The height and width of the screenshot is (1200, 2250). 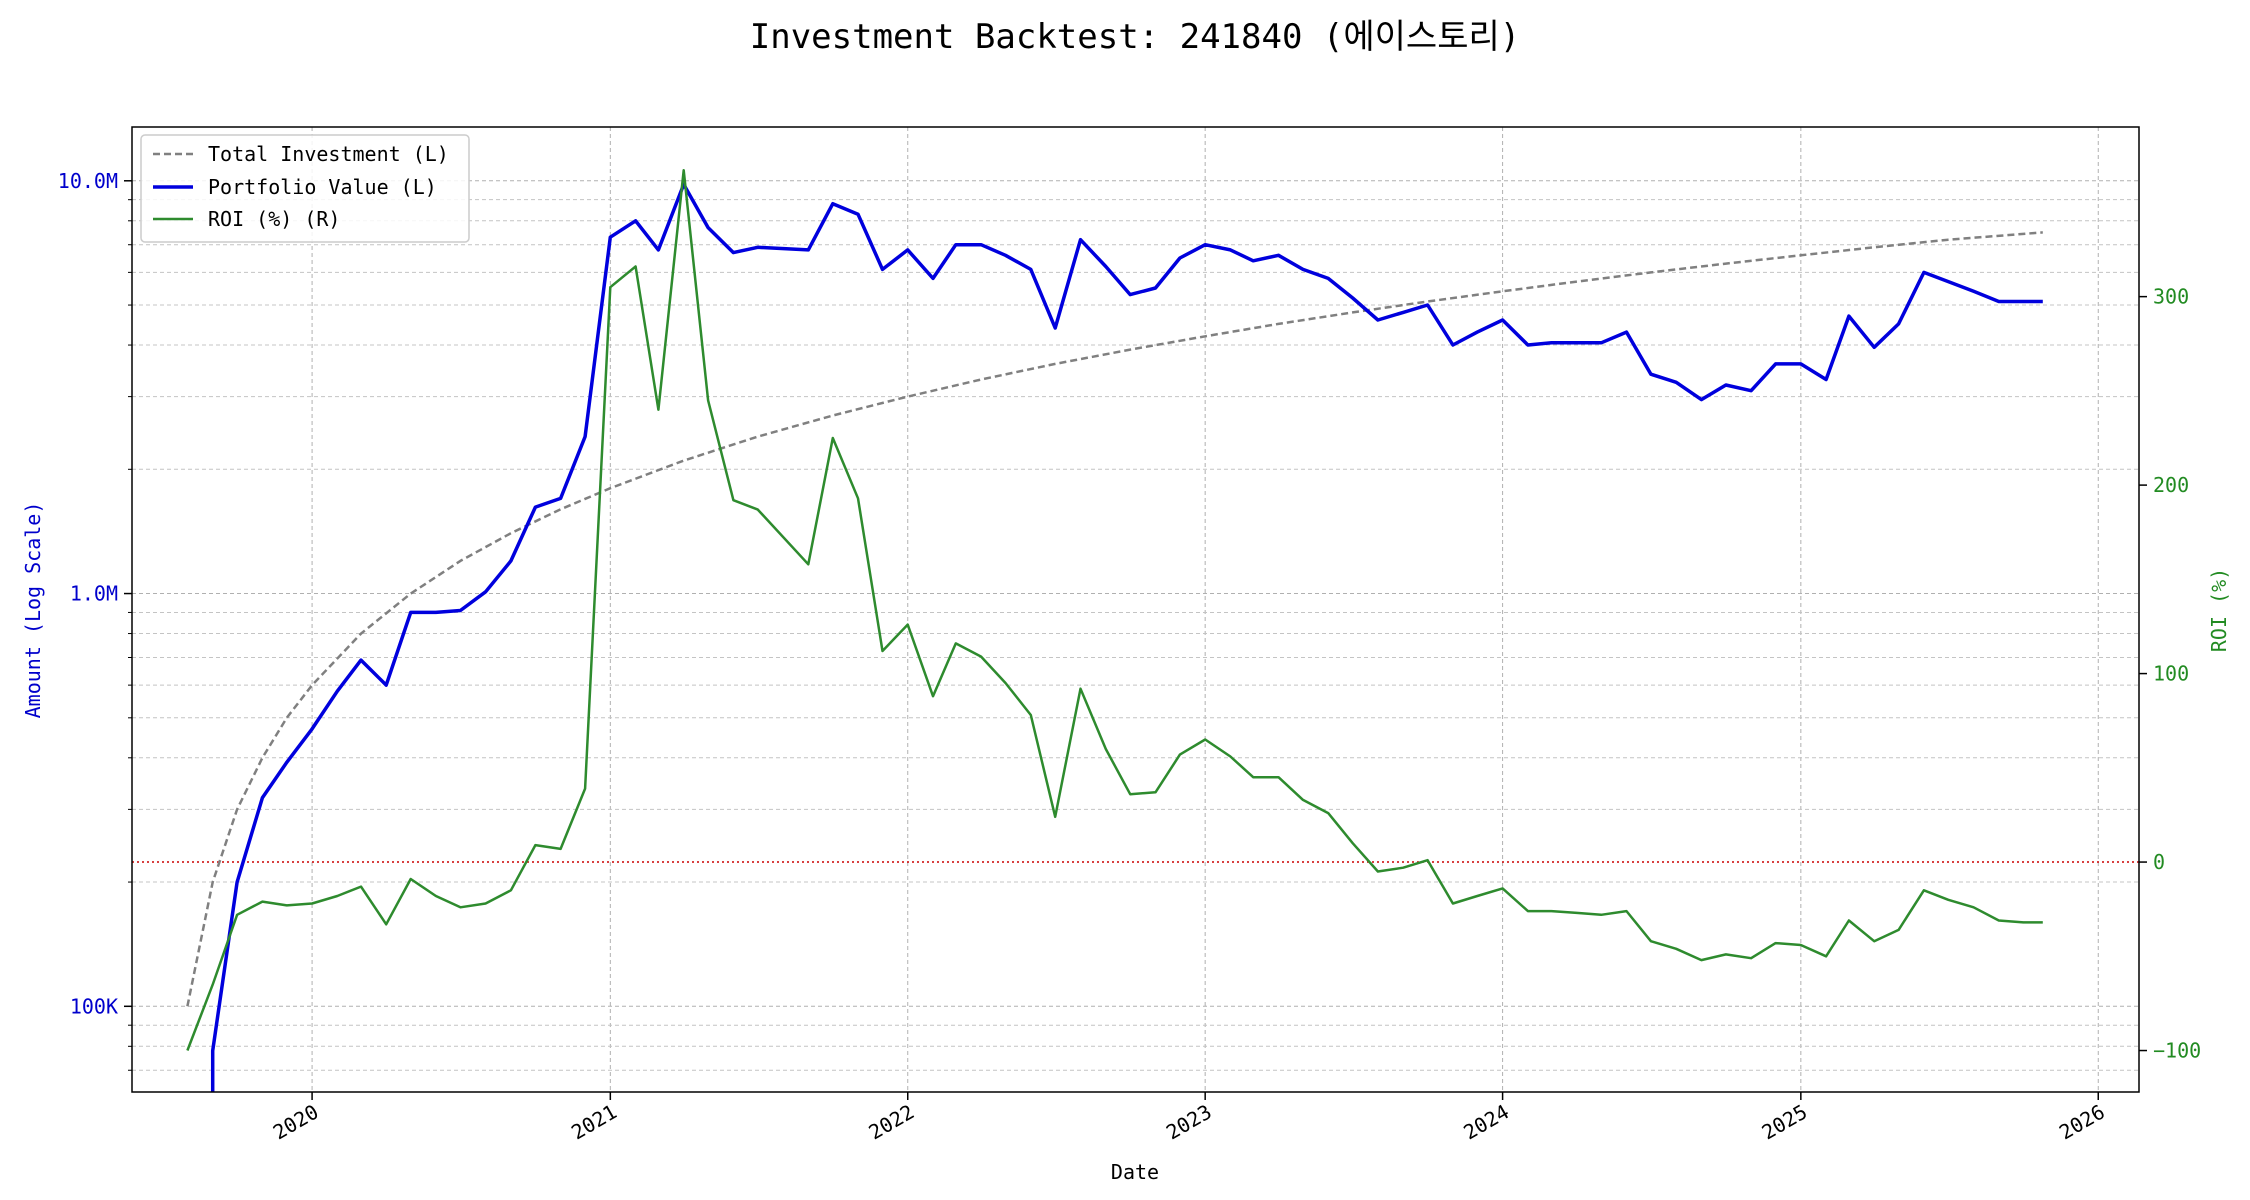 What do you see at coordinates (2171, 674) in the screenshot?
I see `y-right-tick-label: 100` at bounding box center [2171, 674].